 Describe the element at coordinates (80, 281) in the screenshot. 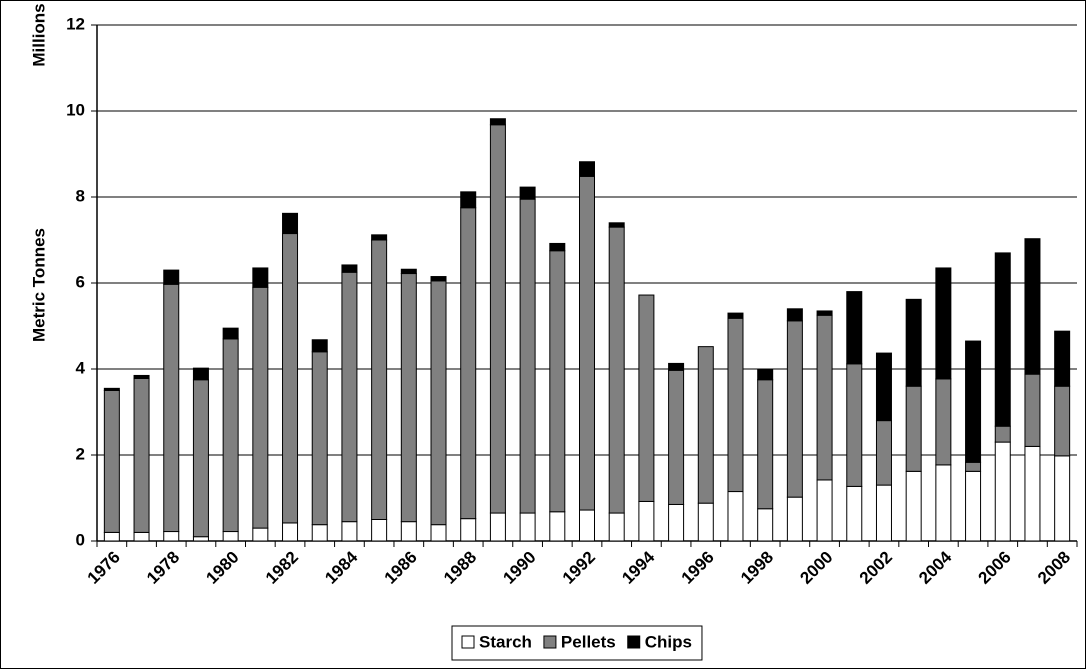

I see `y-tick-label: 6` at that location.